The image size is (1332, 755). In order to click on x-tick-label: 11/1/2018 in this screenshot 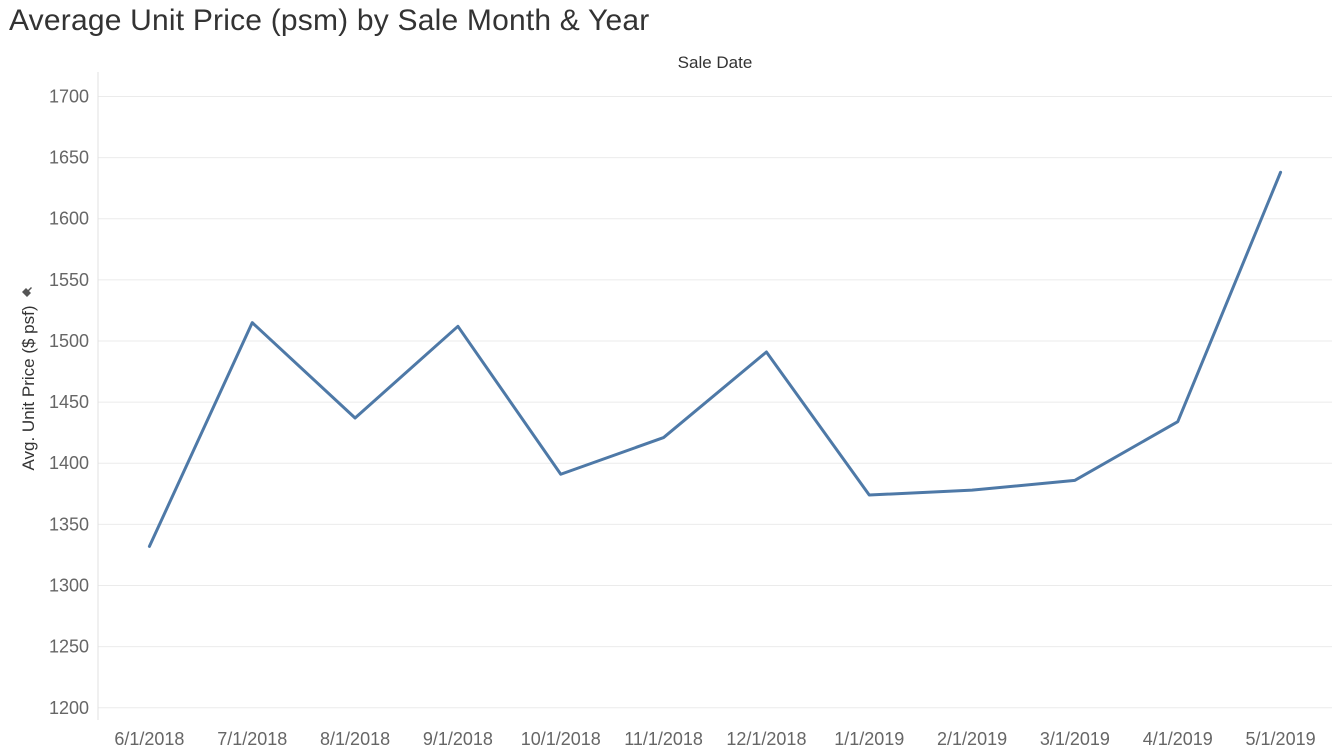, I will do `click(663, 739)`.